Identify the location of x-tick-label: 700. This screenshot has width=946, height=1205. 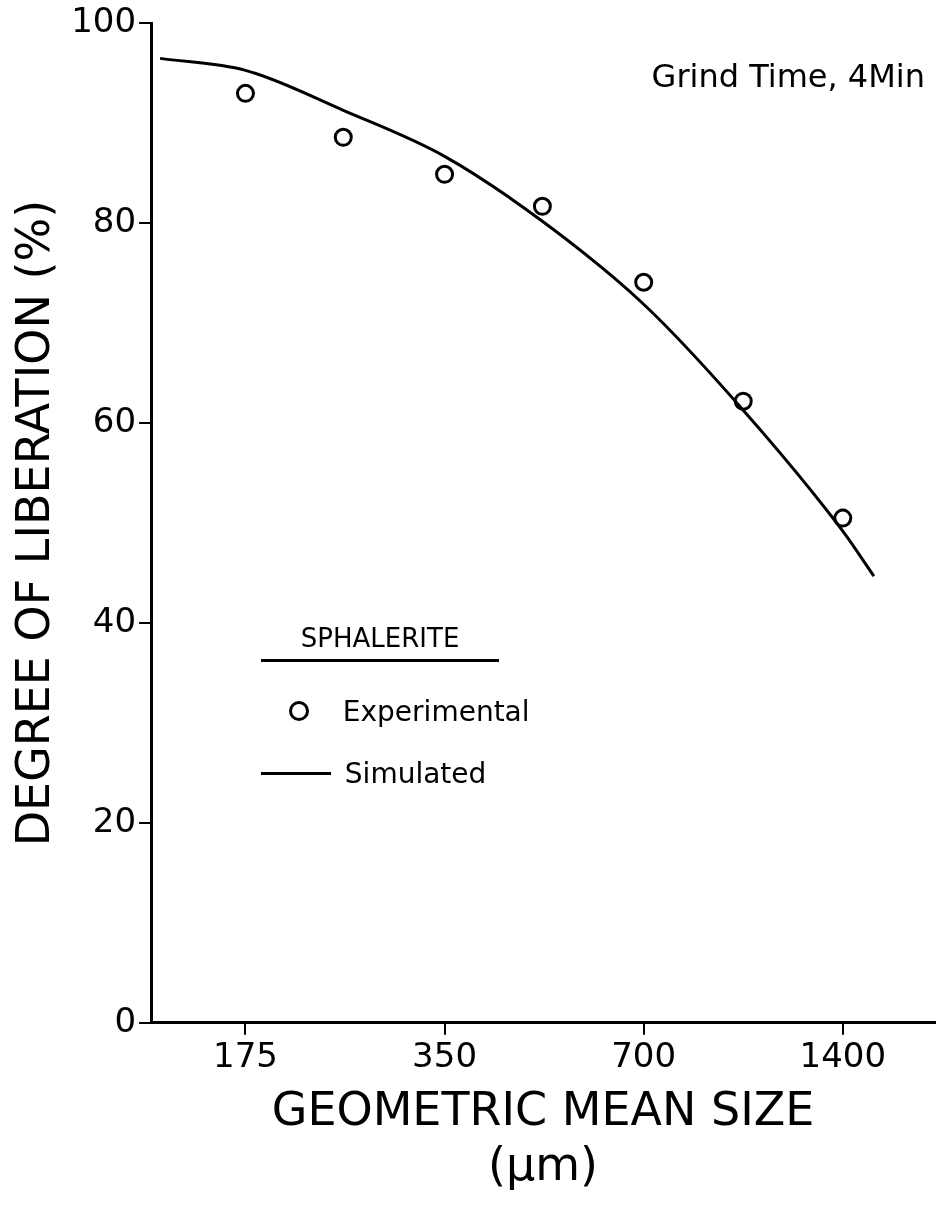
(644, 1055).